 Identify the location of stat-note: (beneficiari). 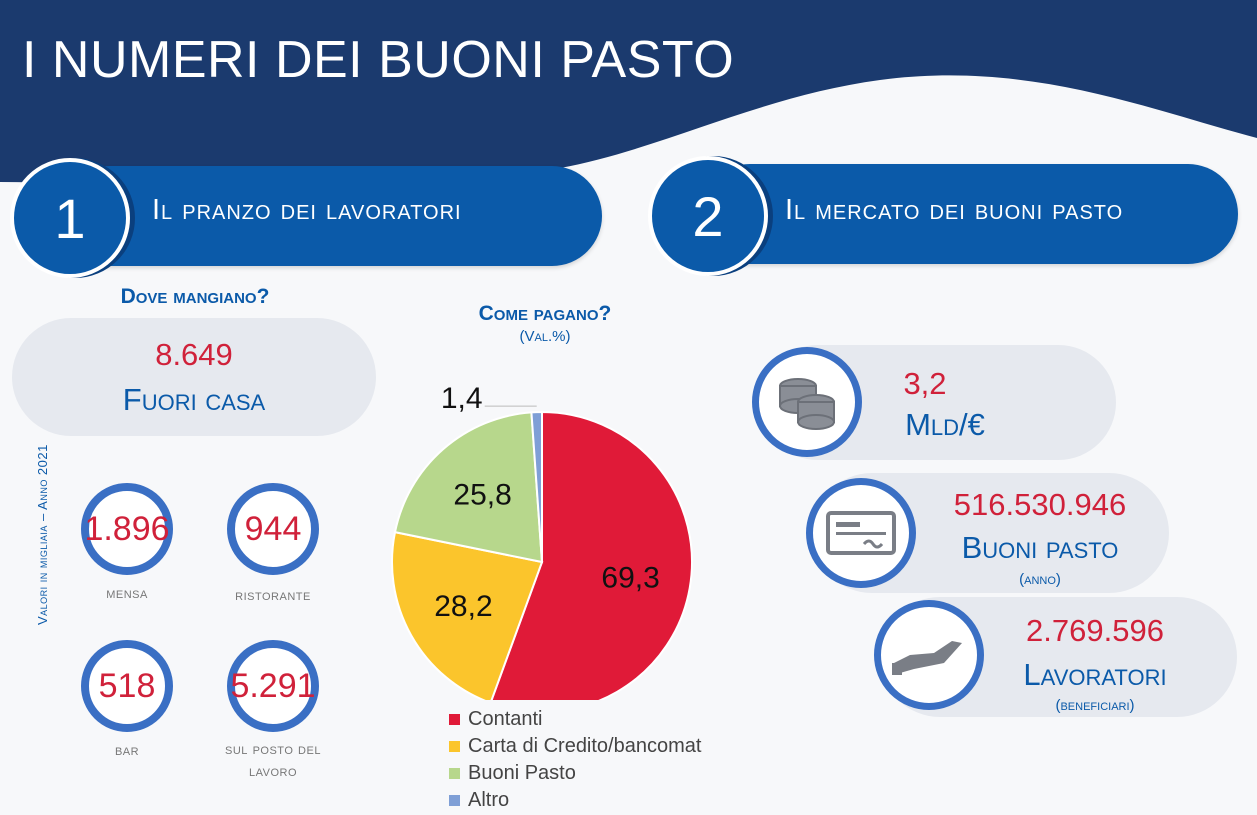
(1095, 705).